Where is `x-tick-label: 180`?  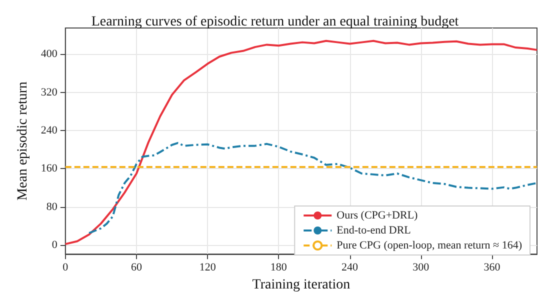 x-tick-label: 180 is located at coordinates (279, 268).